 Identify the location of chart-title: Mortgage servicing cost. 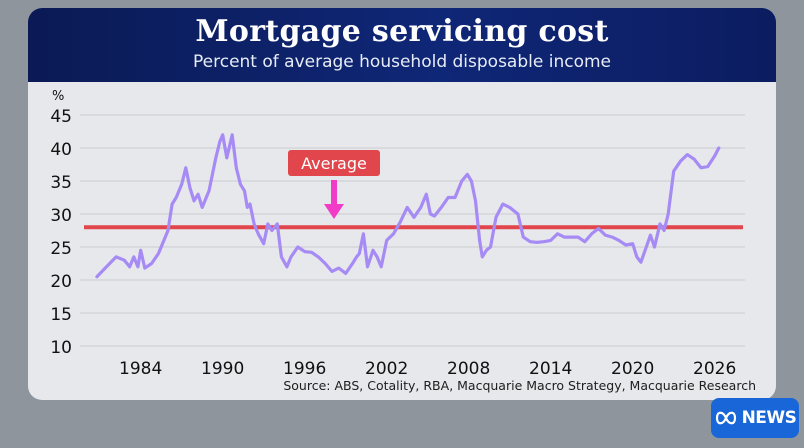
(402, 31).